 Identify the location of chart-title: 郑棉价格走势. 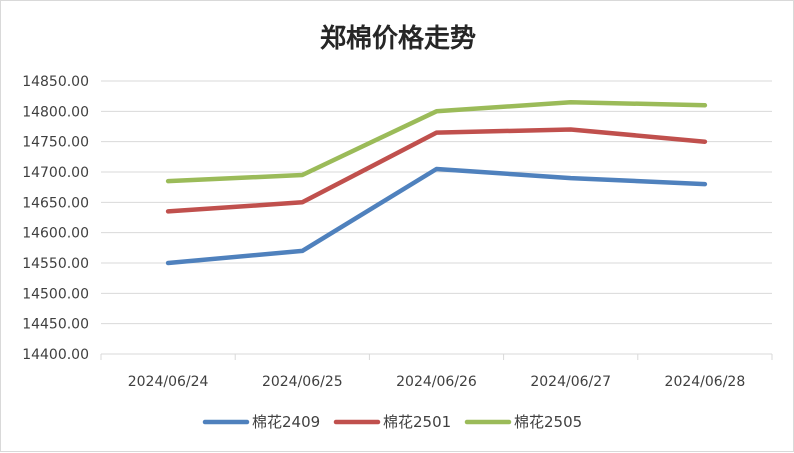
(398, 38).